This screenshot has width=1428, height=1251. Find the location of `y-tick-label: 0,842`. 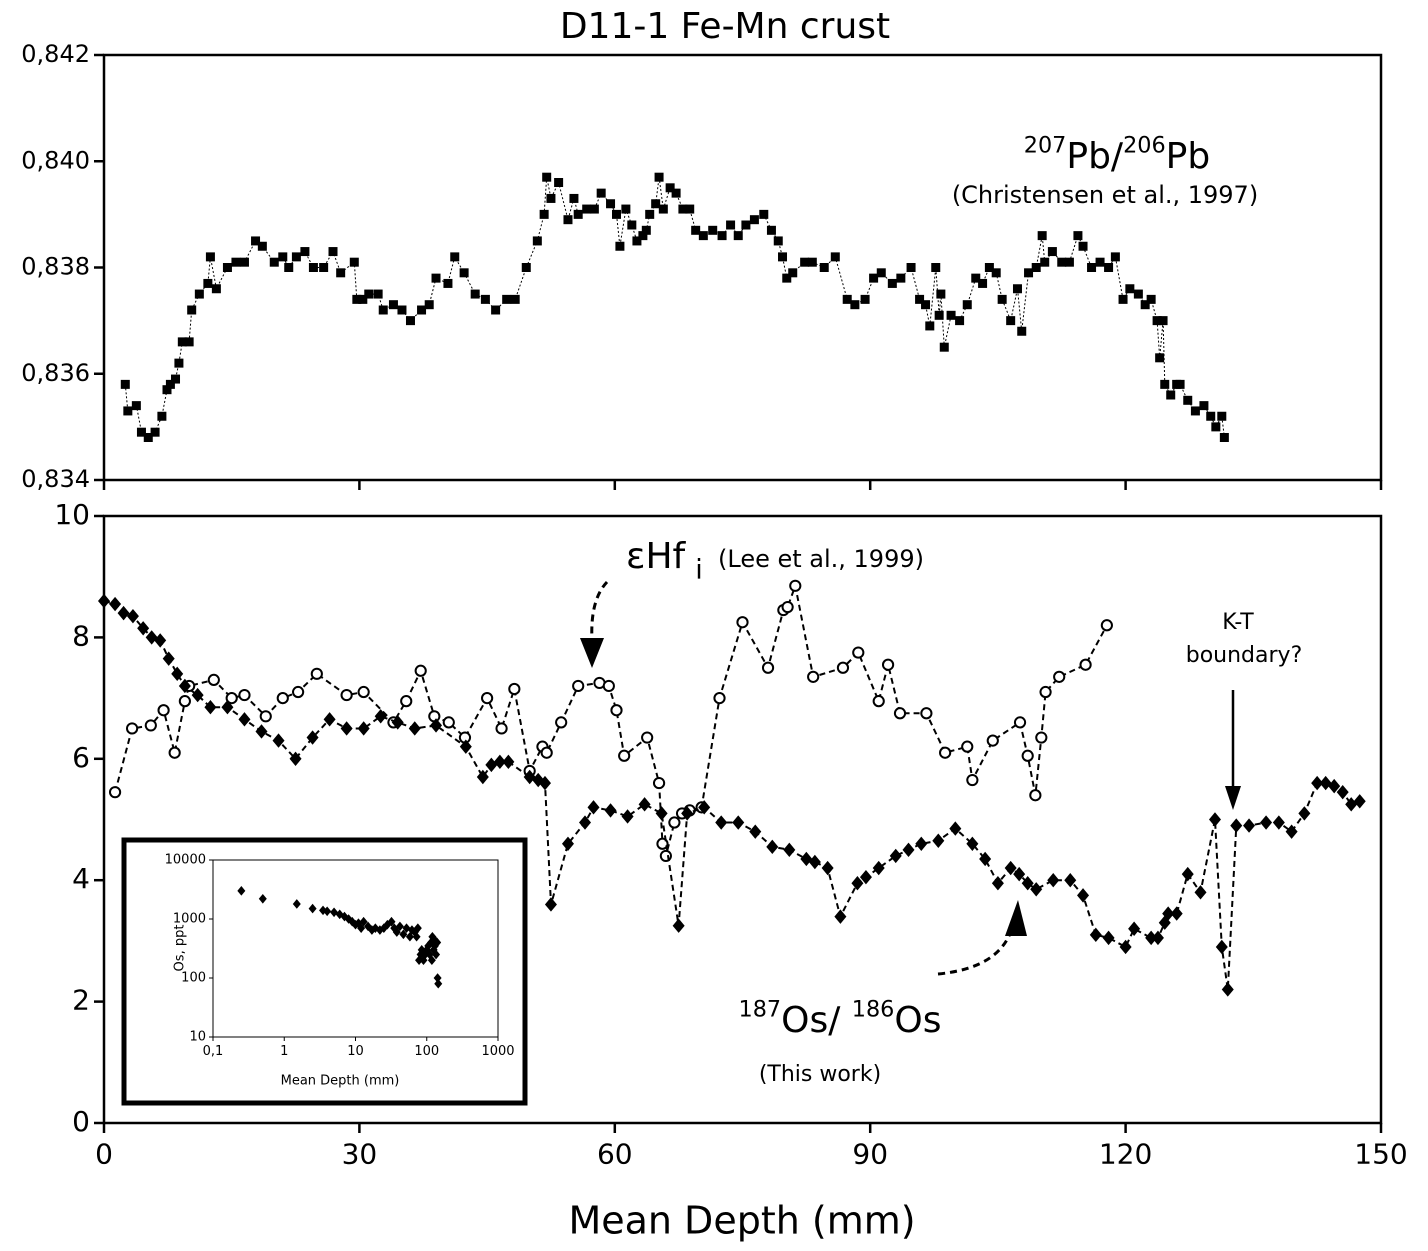

y-tick-label: 0,842 is located at coordinates (55, 54).